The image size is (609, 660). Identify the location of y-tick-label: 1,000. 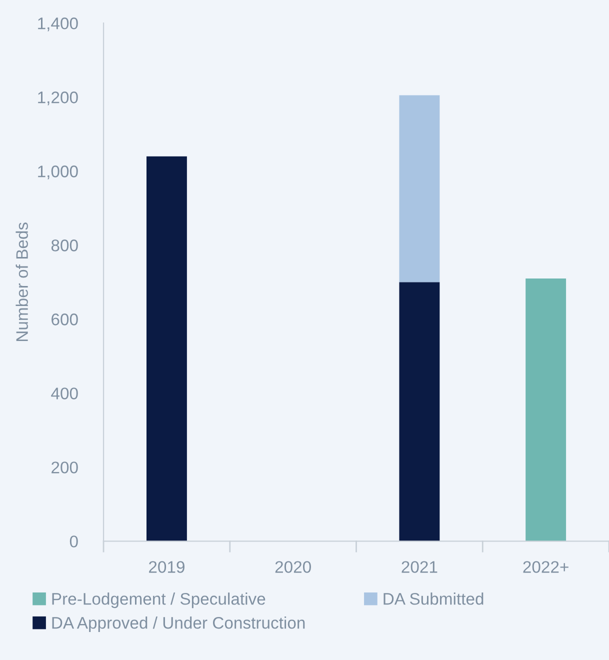
(58, 173).